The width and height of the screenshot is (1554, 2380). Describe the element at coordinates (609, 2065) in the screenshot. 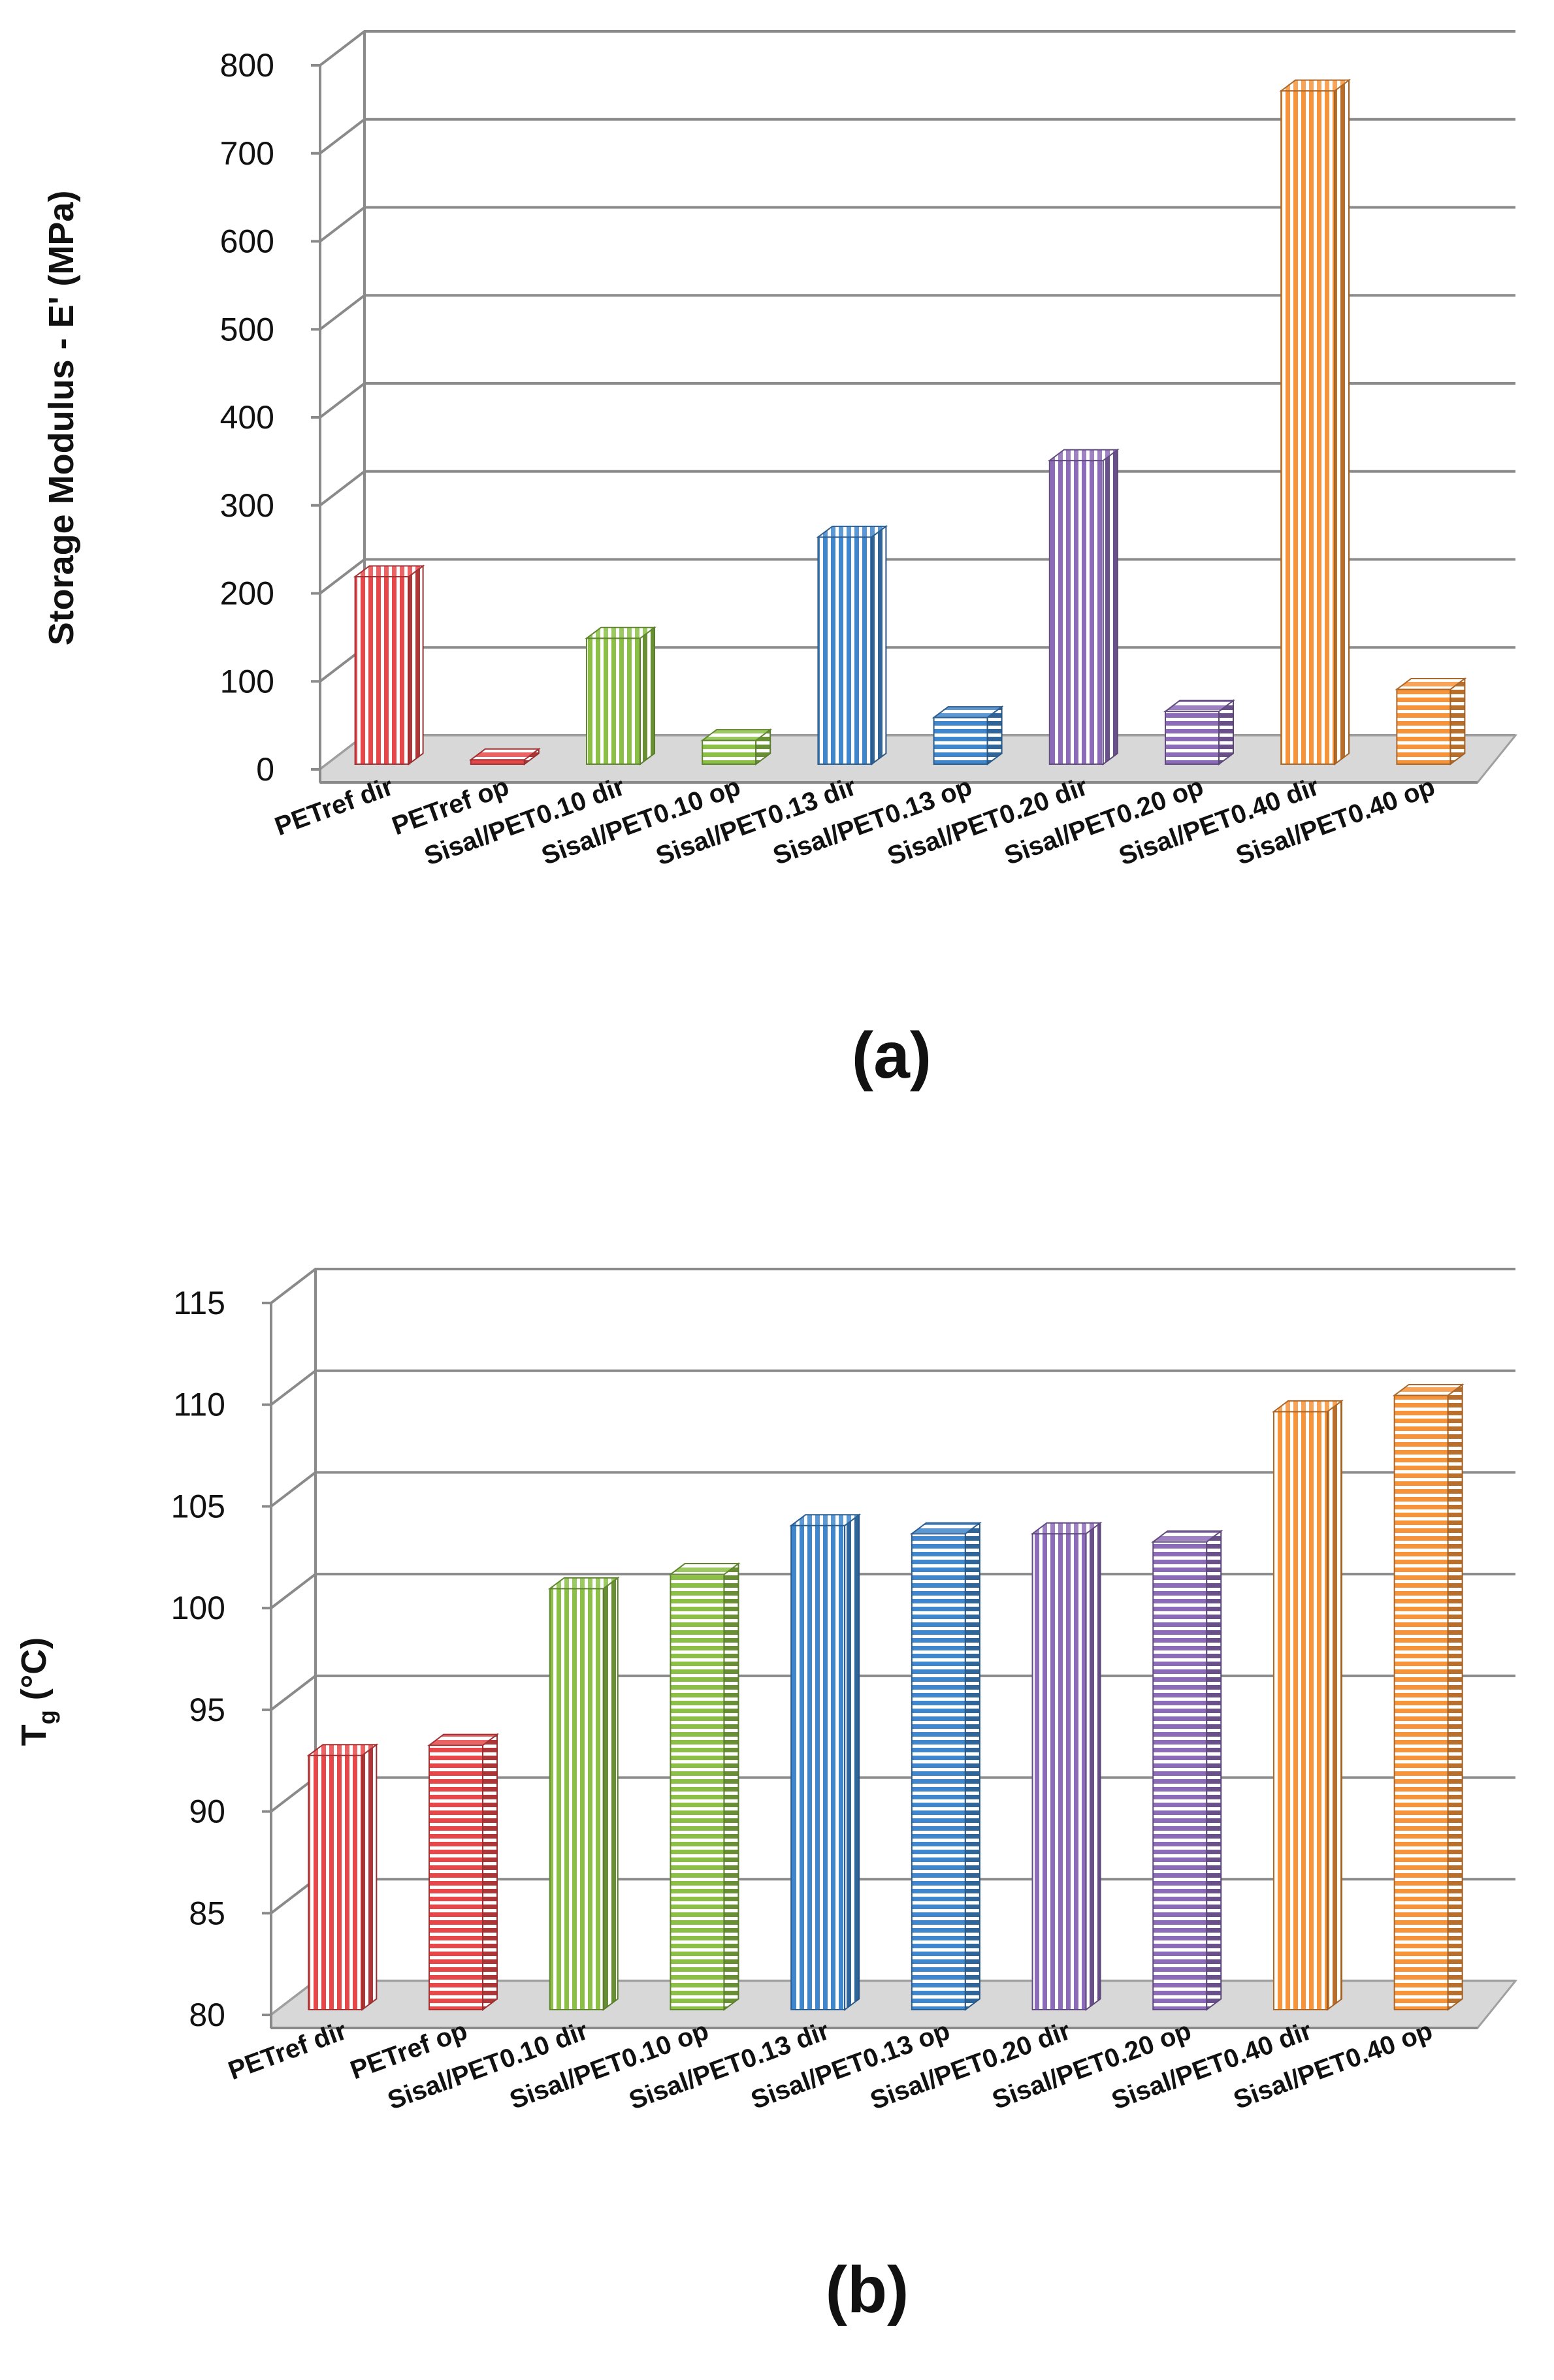

I see `x-category-label: Sisal/PET0.10 op` at that location.